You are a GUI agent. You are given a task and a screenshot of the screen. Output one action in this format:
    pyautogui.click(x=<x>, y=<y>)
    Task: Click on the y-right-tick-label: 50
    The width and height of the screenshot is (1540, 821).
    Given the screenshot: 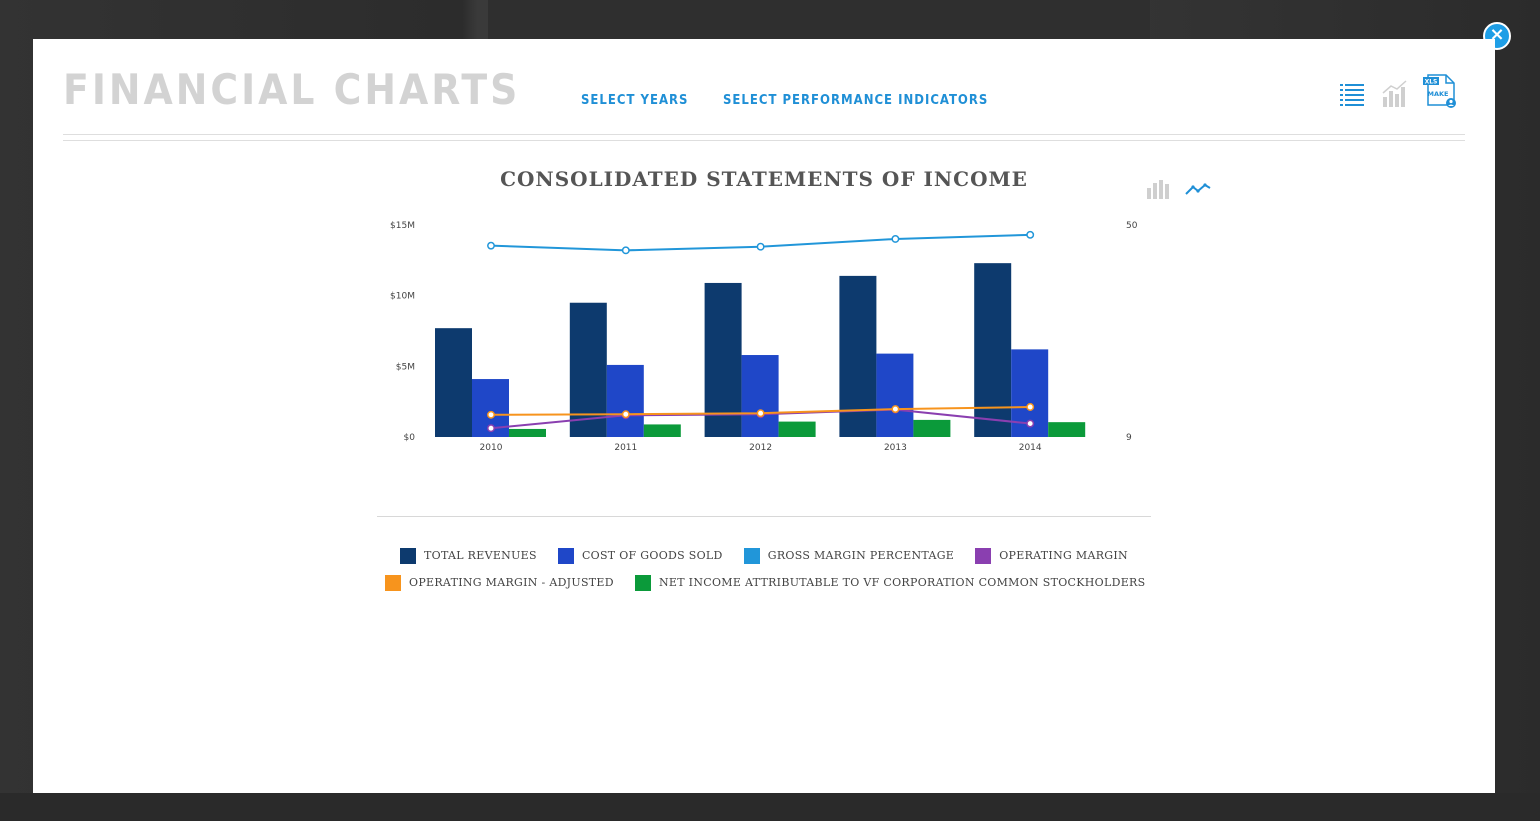 What is the action you would take?
    pyautogui.click(x=1132, y=226)
    